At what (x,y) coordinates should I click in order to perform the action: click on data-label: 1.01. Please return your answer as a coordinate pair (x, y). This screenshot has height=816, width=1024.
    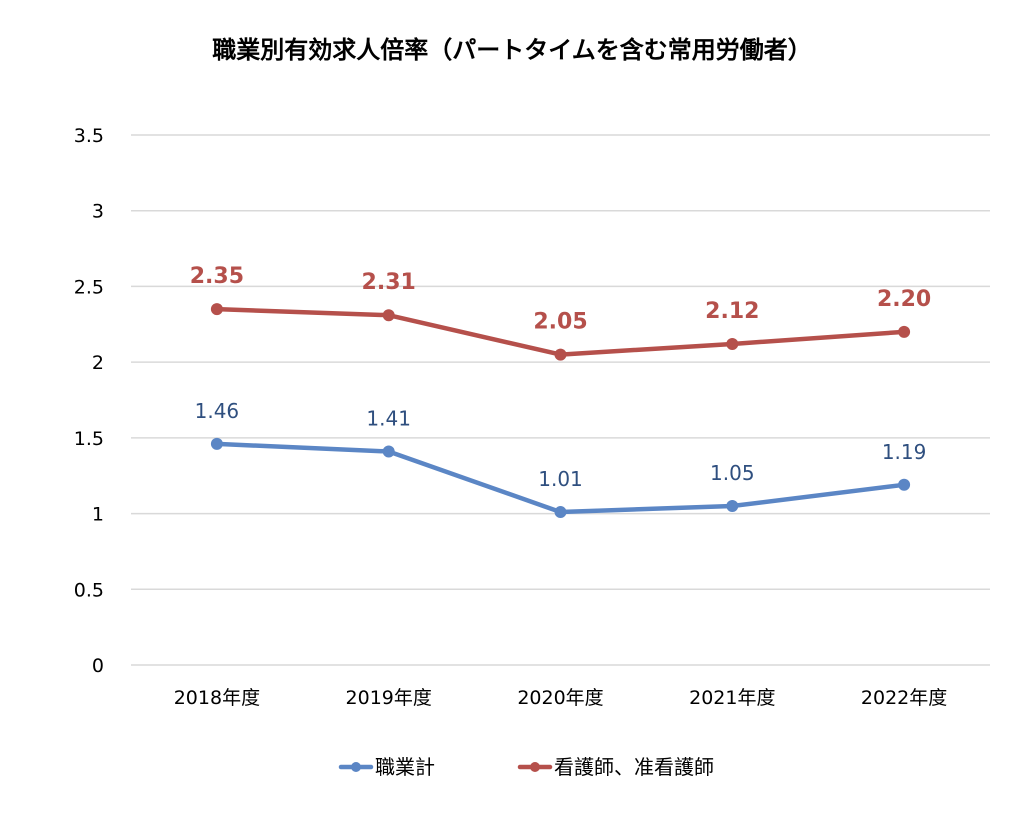
    Looking at the image, I should click on (560, 479).